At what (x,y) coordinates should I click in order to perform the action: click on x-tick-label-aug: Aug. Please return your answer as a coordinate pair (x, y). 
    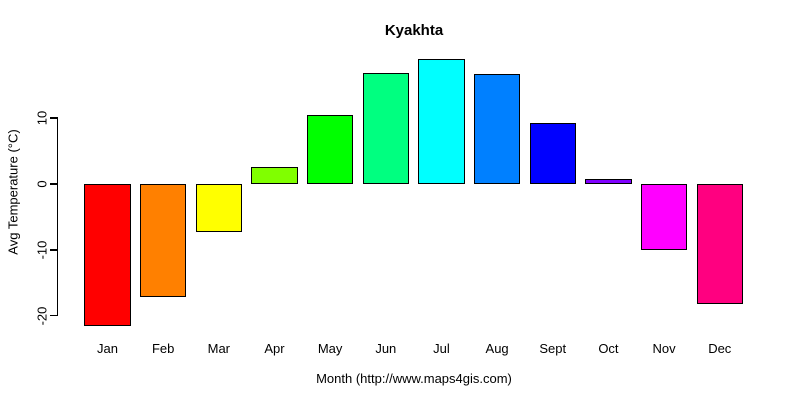
    Looking at the image, I should click on (497, 348).